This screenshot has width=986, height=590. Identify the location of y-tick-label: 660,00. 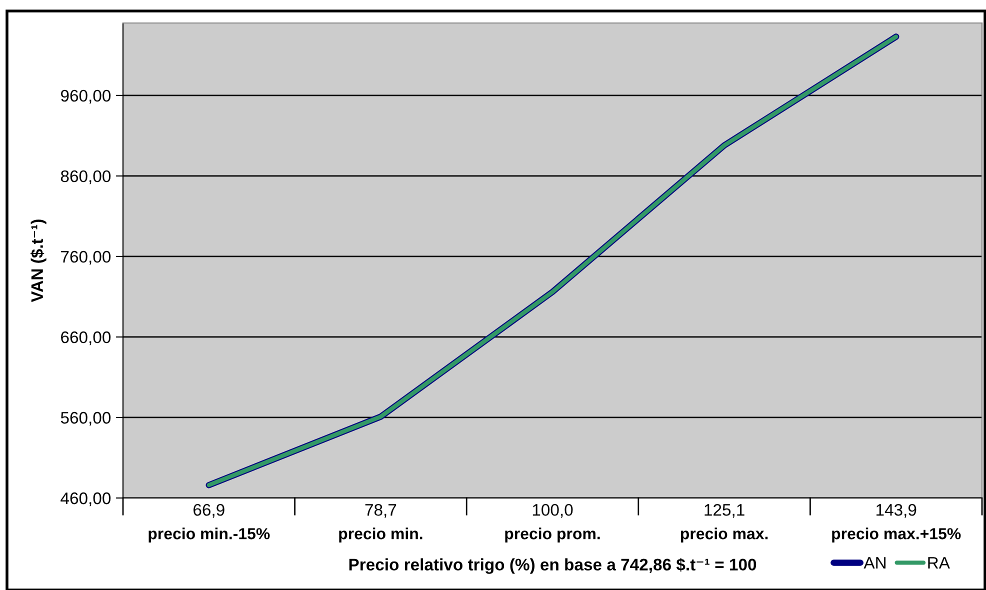
(86, 338).